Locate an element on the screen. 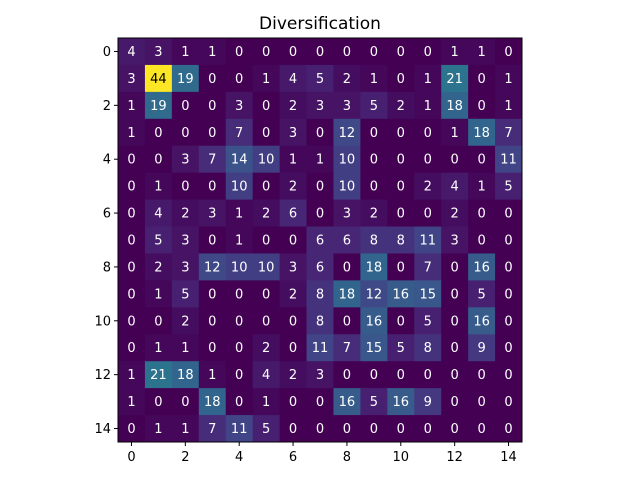 The height and width of the screenshot is (480, 640). cell-value-label-5-14: 5 is located at coordinates (508, 187).